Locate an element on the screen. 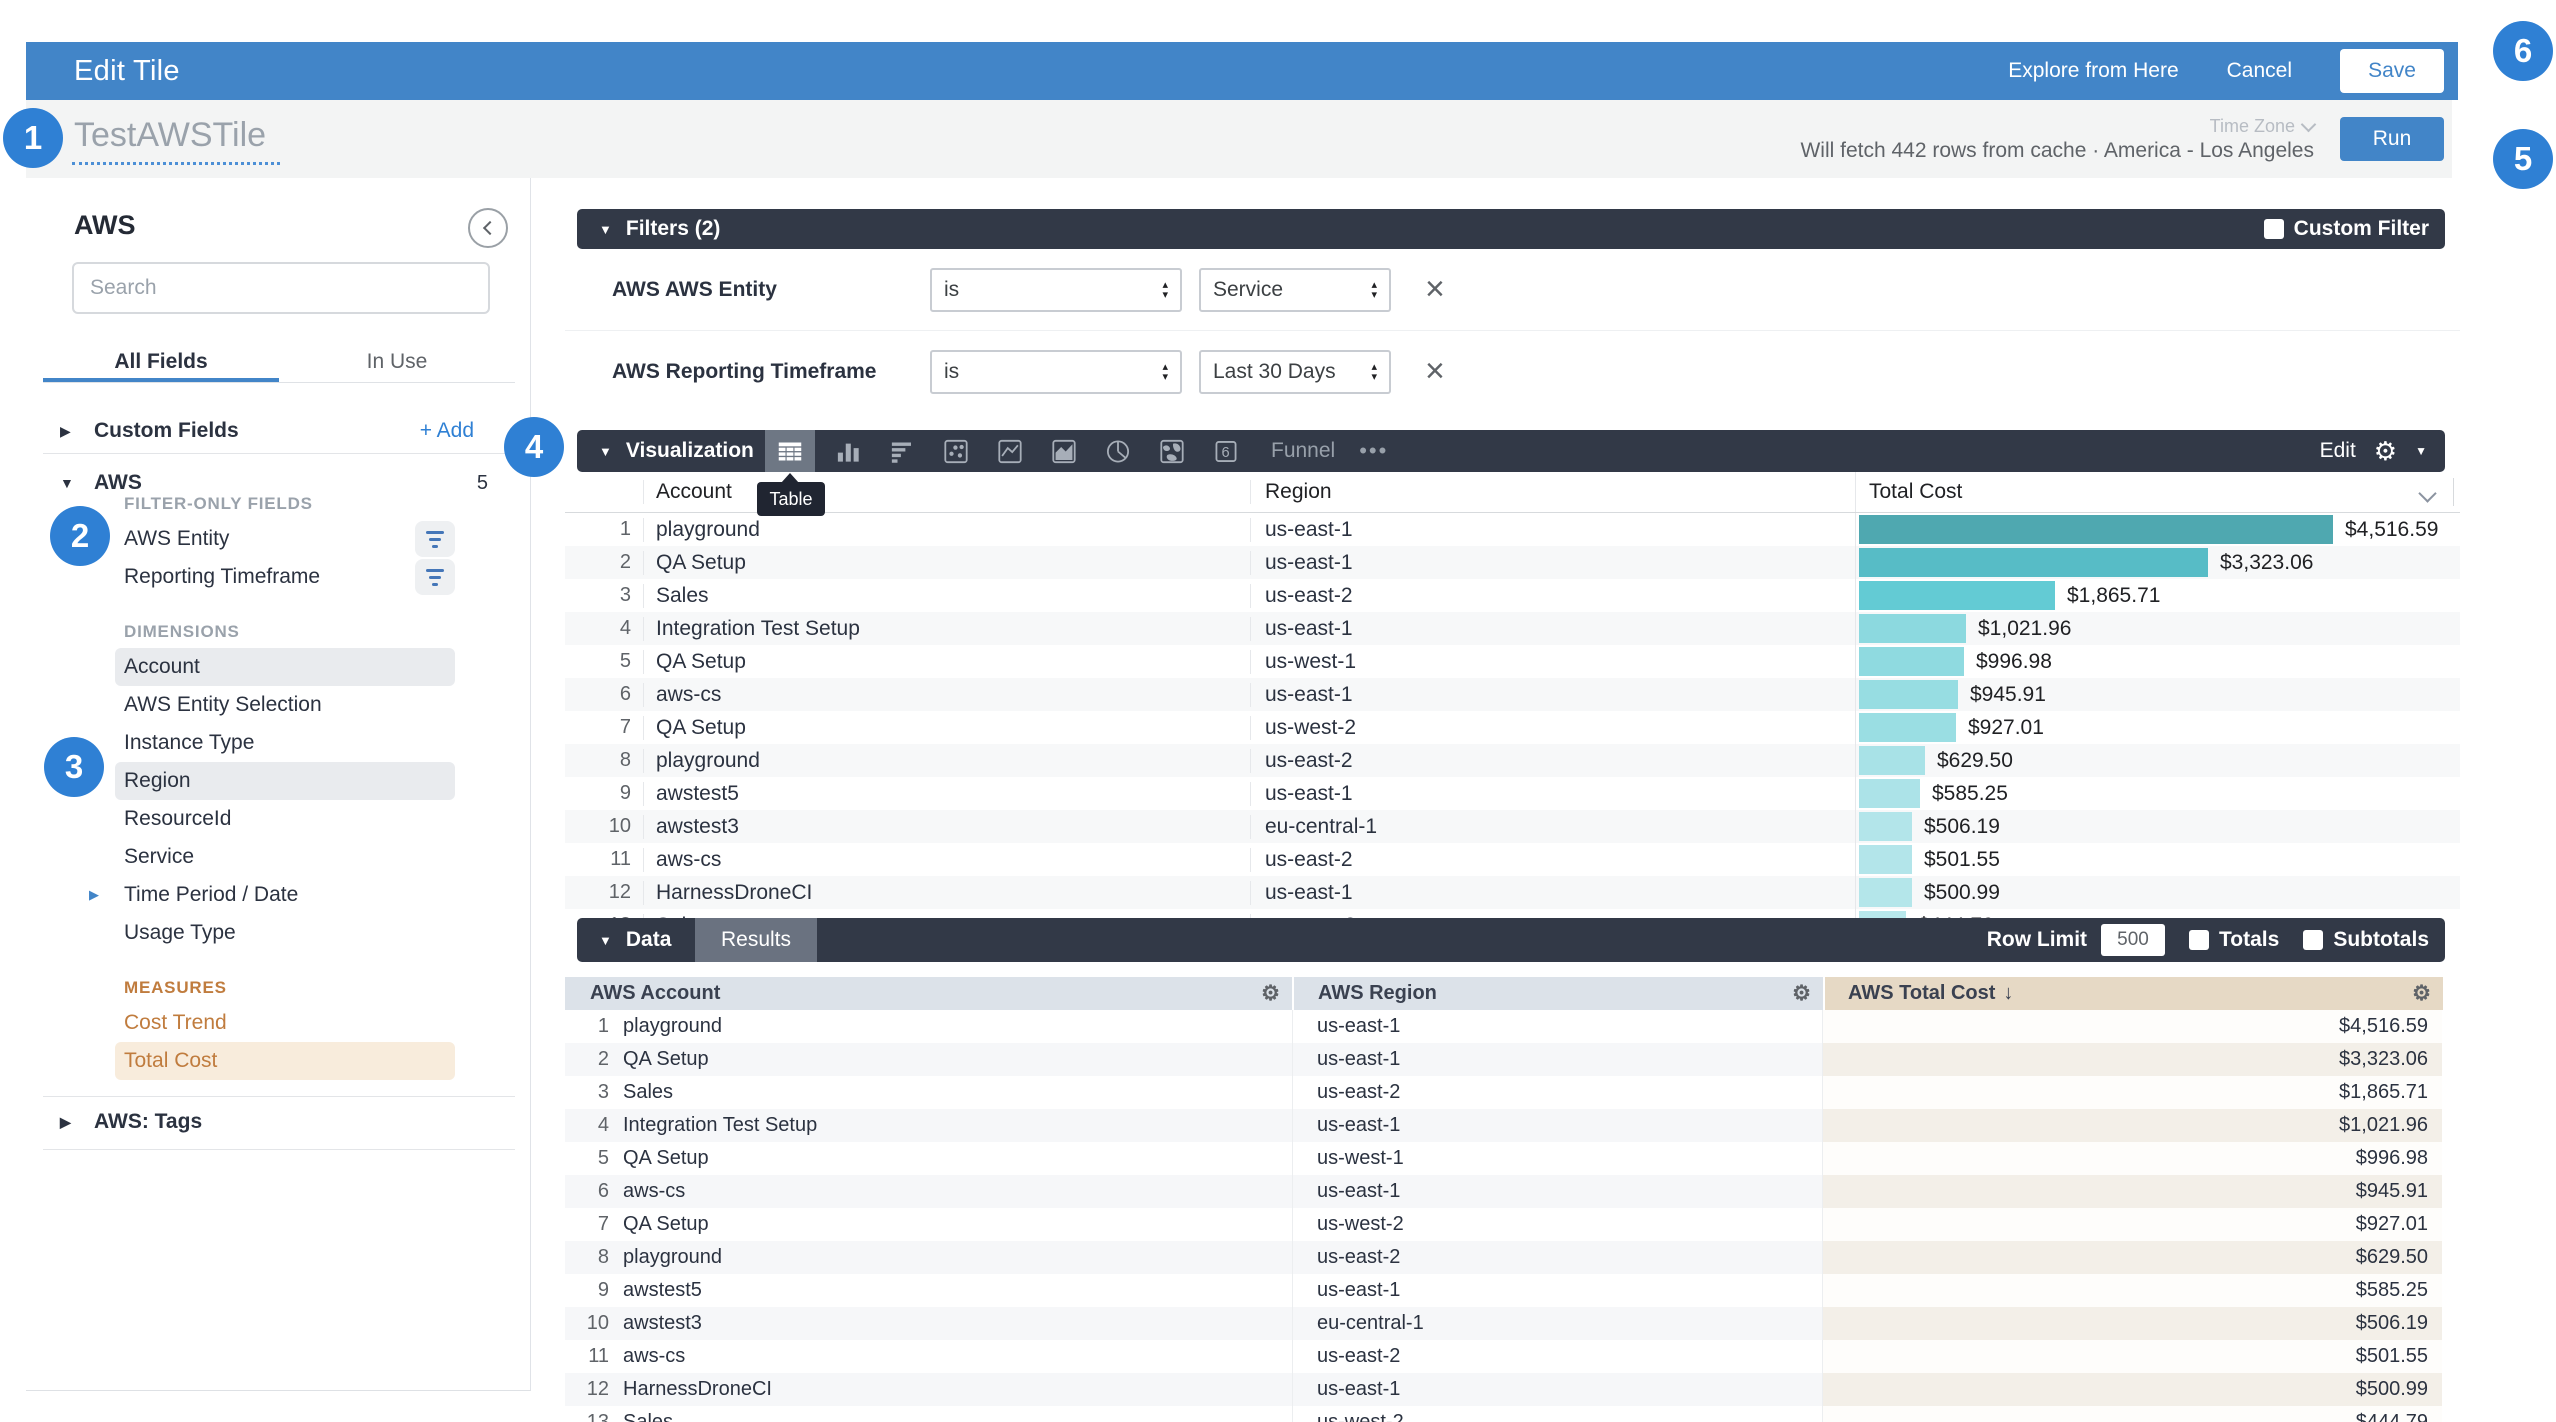 This screenshot has height=1422, width=2556. viz-table-row: 1 playground us-east-1 $4,516.59 is located at coordinates (1512, 529).